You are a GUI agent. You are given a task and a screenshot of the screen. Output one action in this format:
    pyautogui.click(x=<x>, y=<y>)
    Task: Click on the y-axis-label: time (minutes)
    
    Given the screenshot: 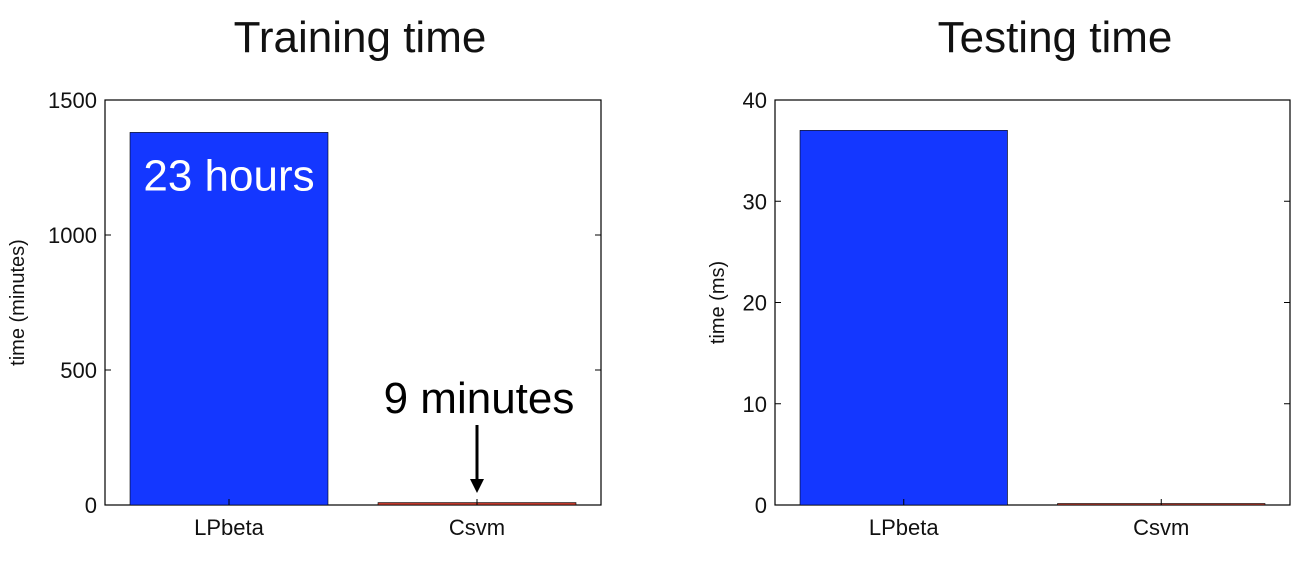 What is the action you would take?
    pyautogui.click(x=18, y=302)
    